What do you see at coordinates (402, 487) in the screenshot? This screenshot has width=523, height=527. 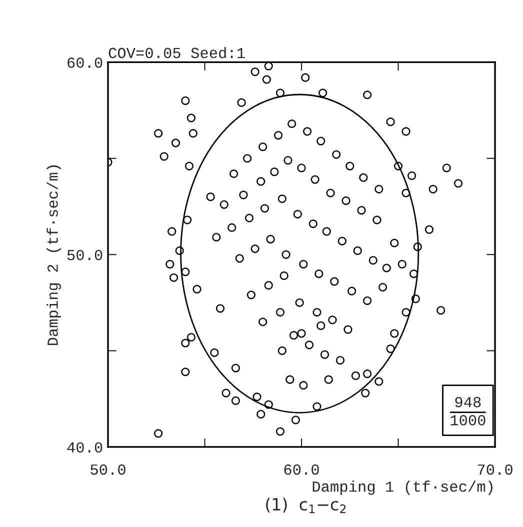 I see `x-axis-title: Damping 1 (tf·sec/m)` at bounding box center [402, 487].